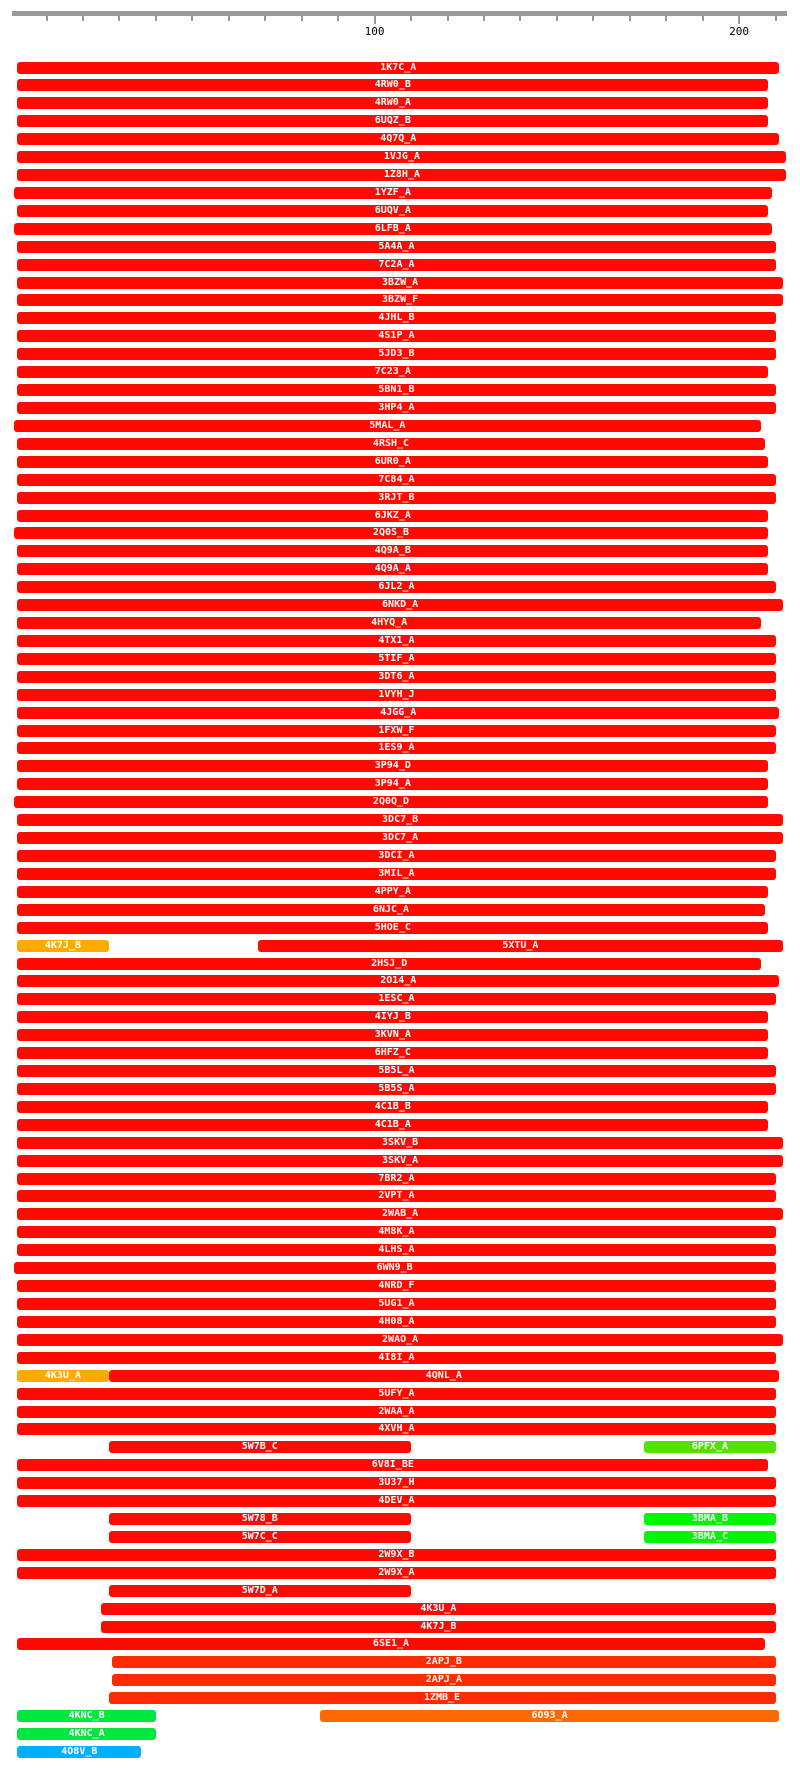 The image size is (800, 1773). What do you see at coordinates (393, 1035) in the screenshot?
I see `hit-bar: 3KVN_A` at bounding box center [393, 1035].